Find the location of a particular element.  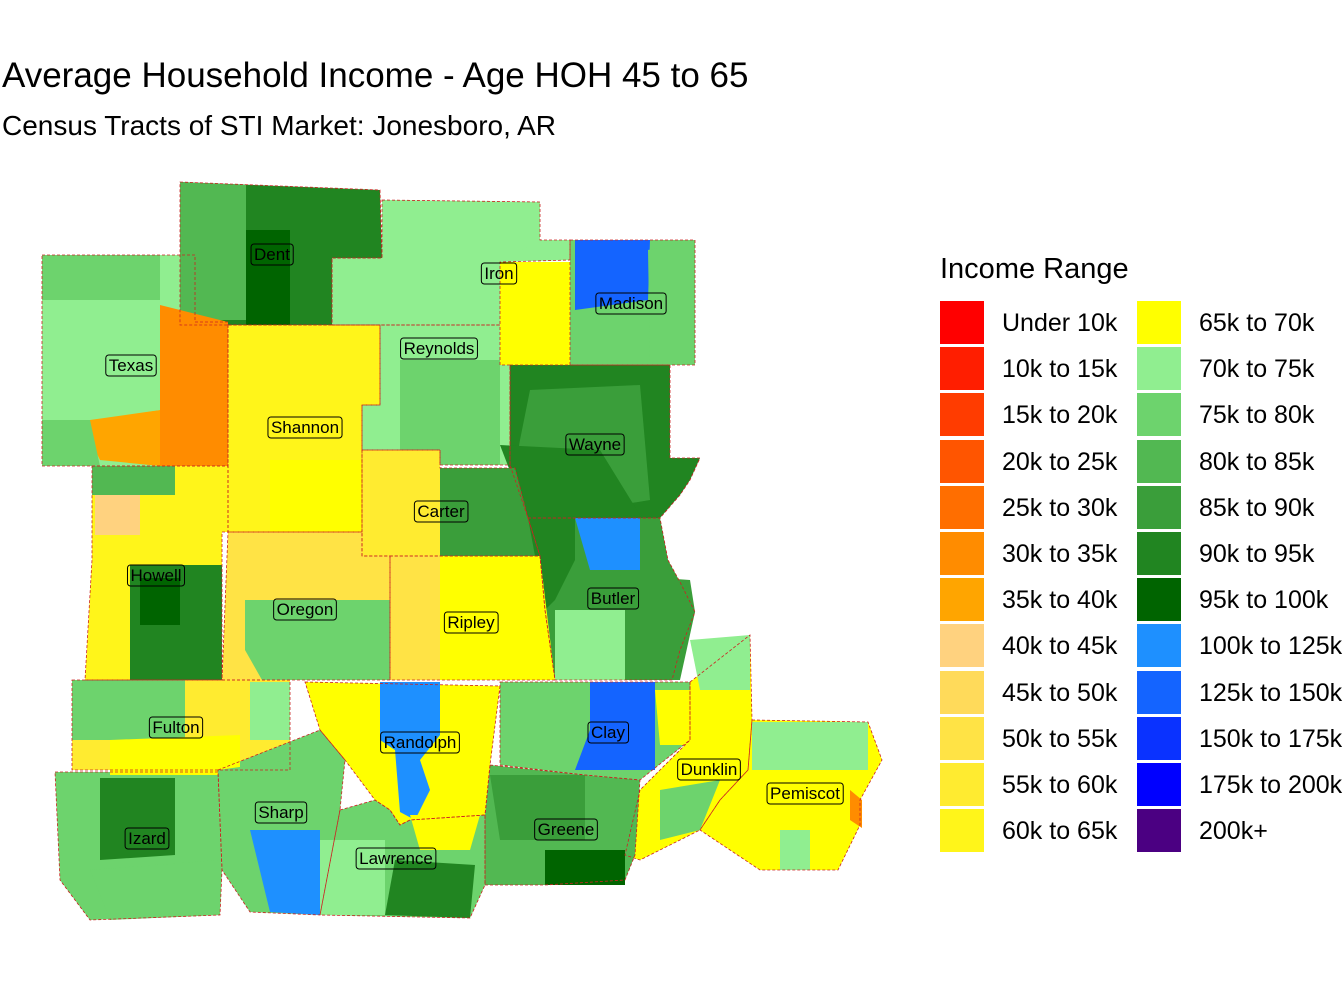

county-label: Fulton is located at coordinates (176, 727).